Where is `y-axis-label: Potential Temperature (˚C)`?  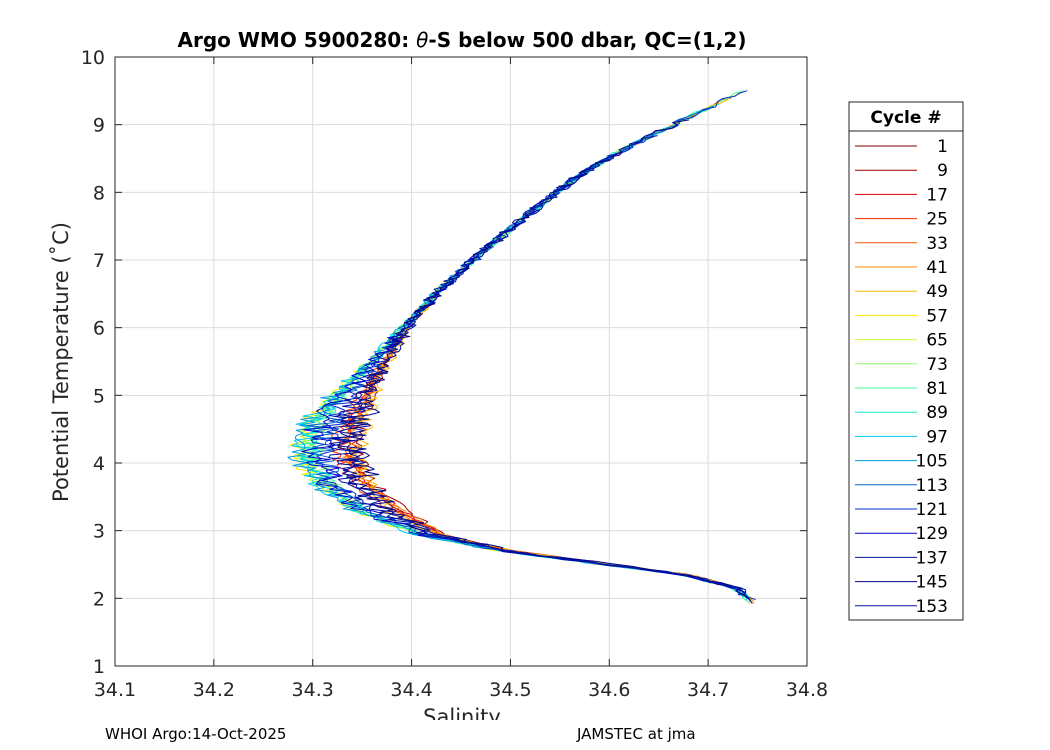
y-axis-label: Potential Temperature (˚C) is located at coordinates (61, 362).